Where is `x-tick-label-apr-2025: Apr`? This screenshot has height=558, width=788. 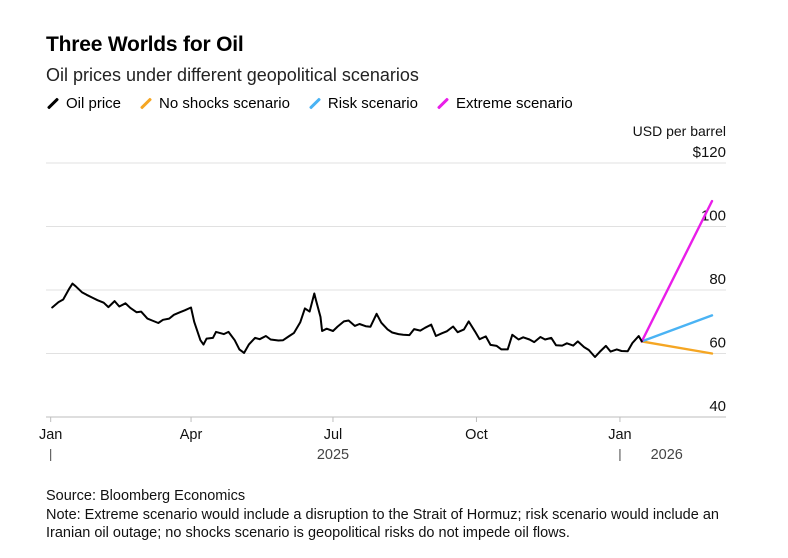
x-tick-label-apr-2025: Apr is located at coordinates (191, 435).